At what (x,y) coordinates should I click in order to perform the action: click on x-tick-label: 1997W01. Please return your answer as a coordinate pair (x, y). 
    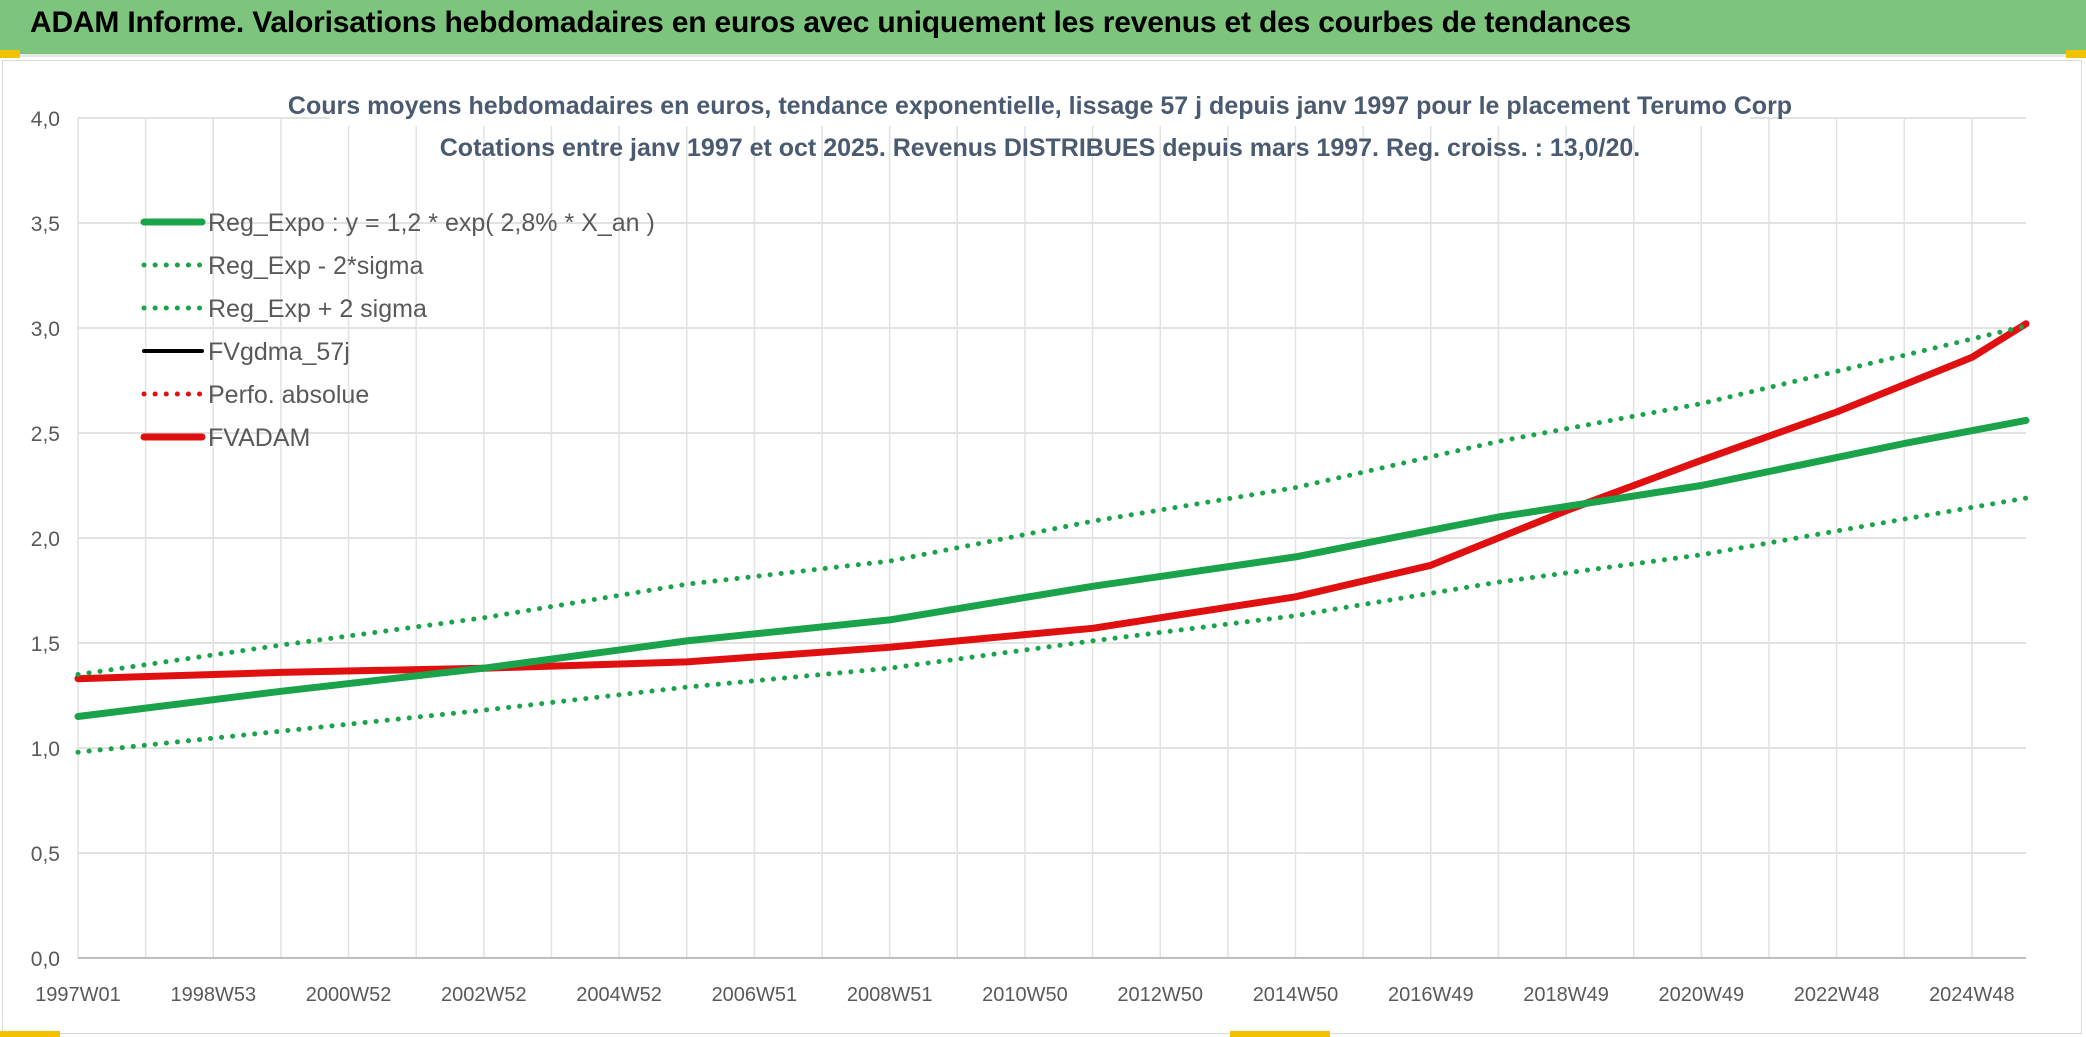
    Looking at the image, I should click on (78, 995).